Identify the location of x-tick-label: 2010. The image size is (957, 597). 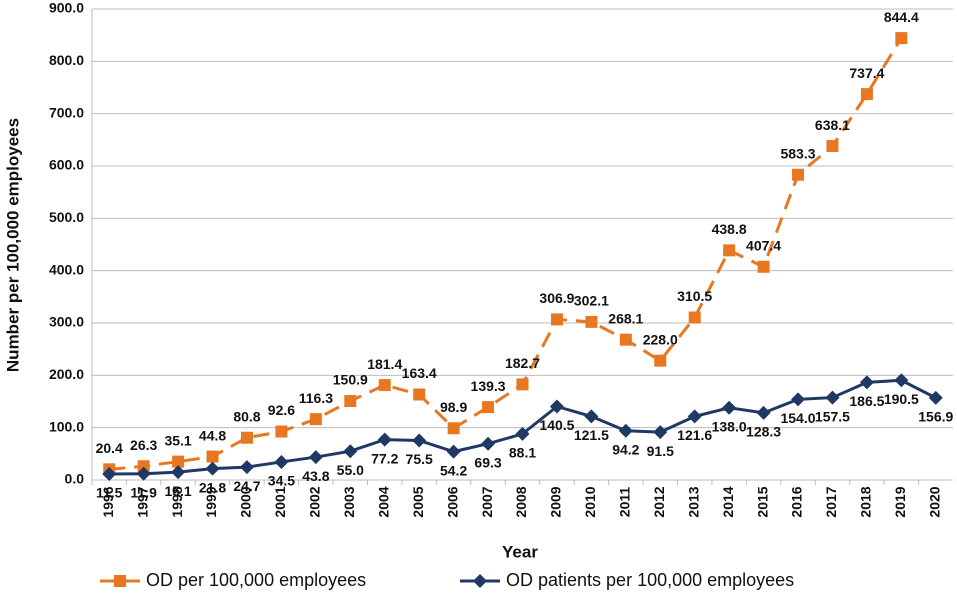
(590, 501).